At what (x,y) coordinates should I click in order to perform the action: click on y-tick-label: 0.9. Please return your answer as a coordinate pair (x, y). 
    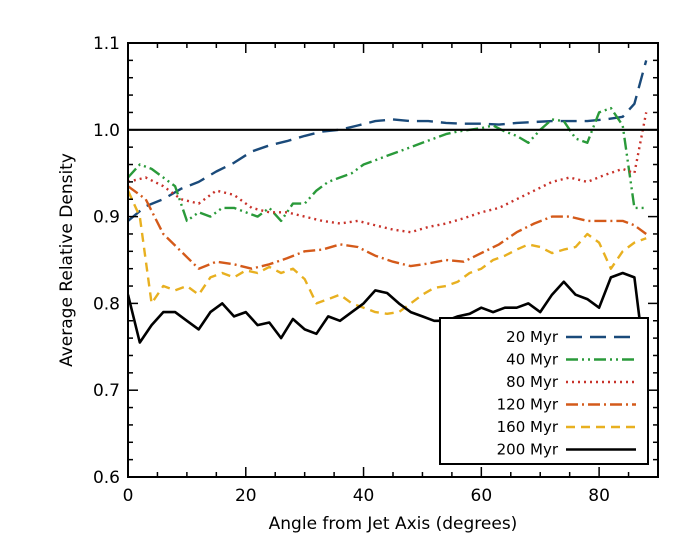
    Looking at the image, I should click on (106, 218).